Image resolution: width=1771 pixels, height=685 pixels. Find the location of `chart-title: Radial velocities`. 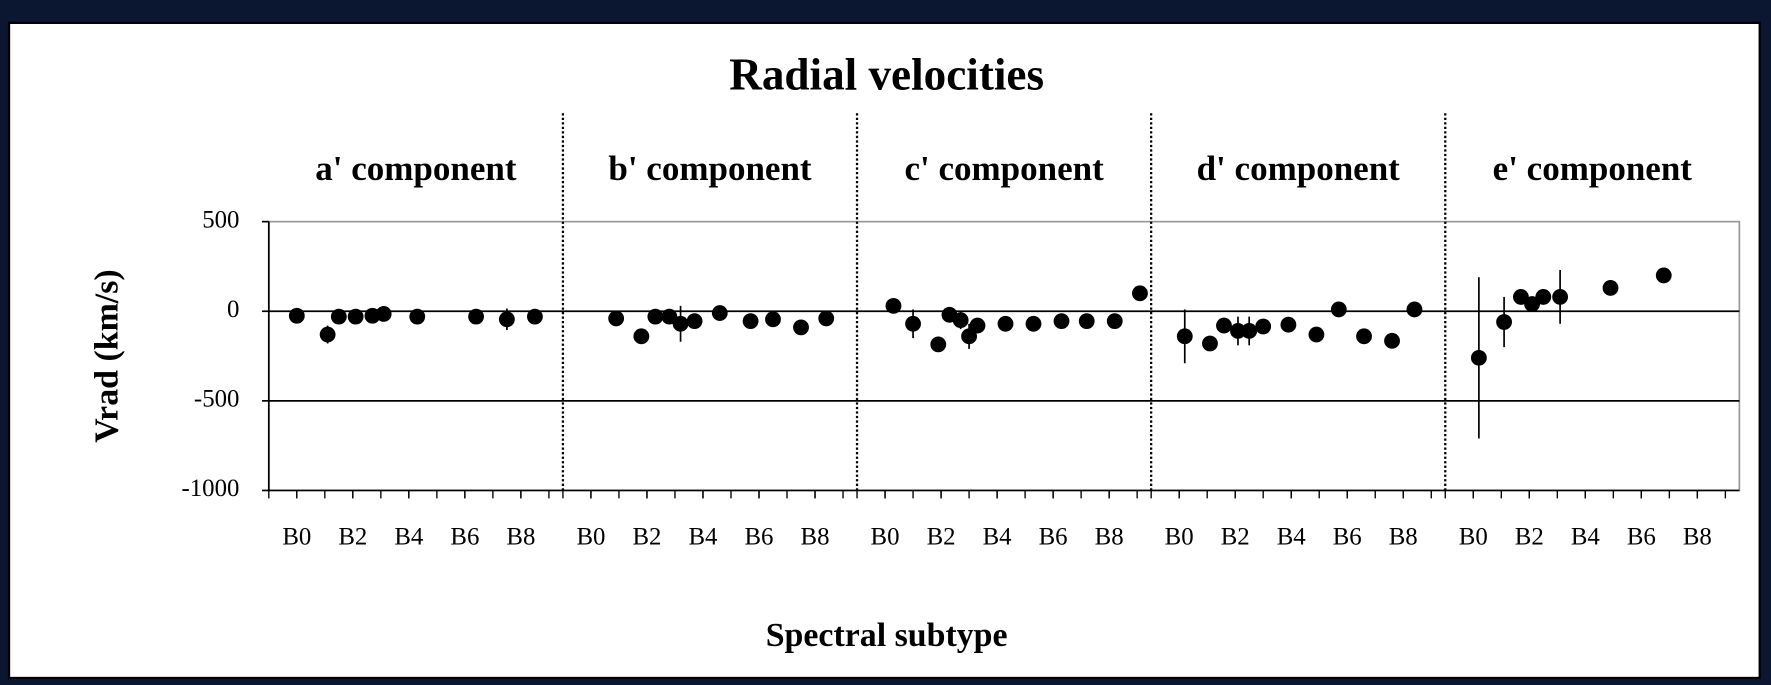

chart-title: Radial velocities is located at coordinates (886, 75).